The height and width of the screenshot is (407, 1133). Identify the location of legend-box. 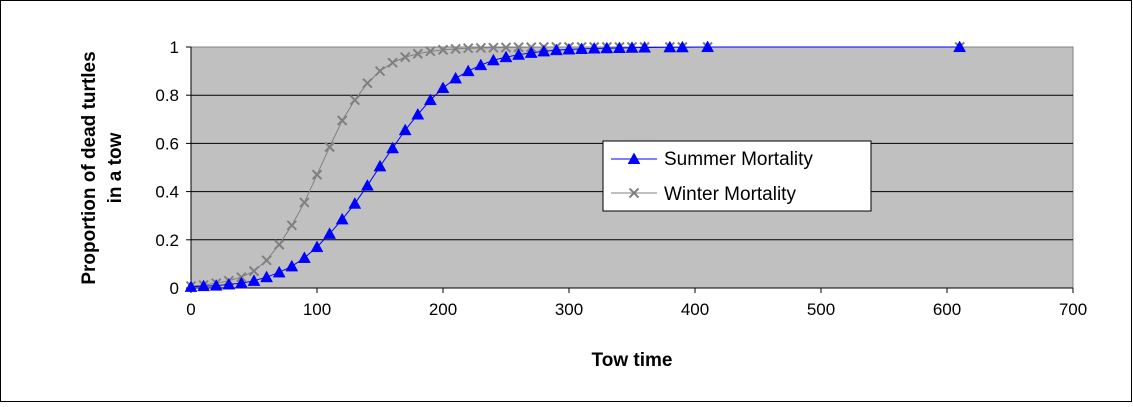
(737, 176).